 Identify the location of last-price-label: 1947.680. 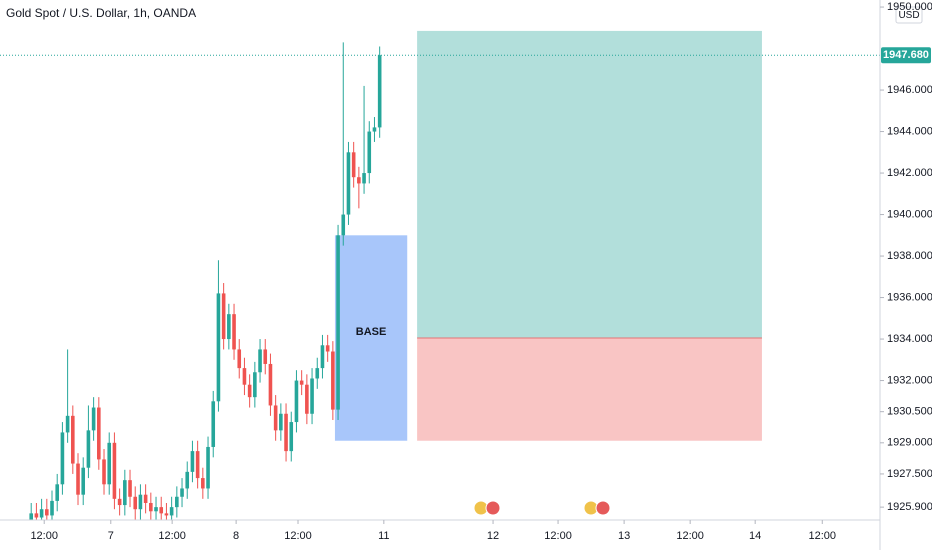
(906, 55).